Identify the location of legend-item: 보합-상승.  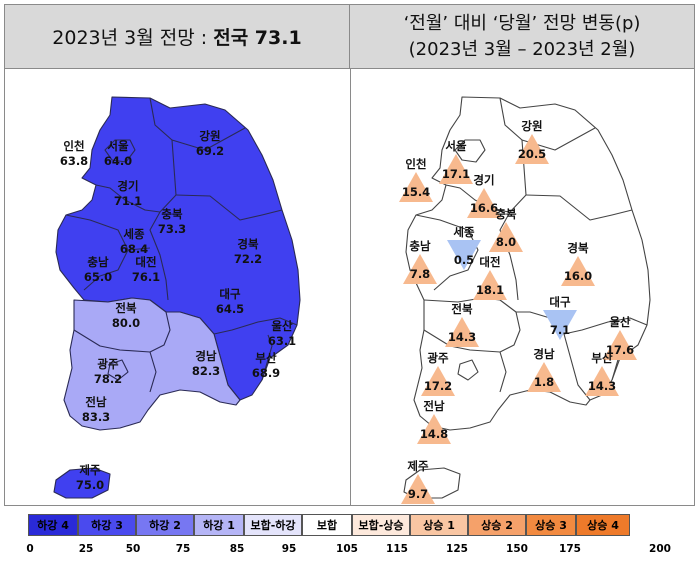
(381, 525).